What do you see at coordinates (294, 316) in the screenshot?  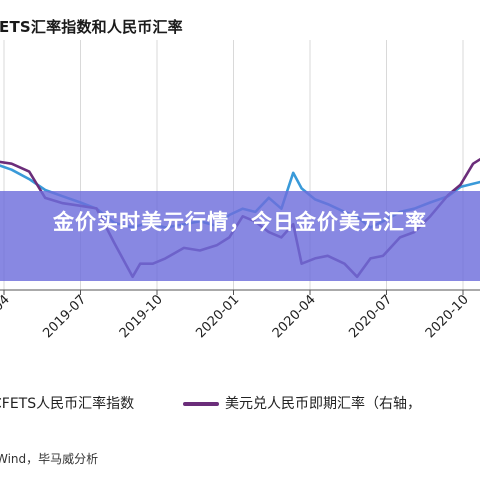 I see `x-tick-label: 2020-04` at bounding box center [294, 316].